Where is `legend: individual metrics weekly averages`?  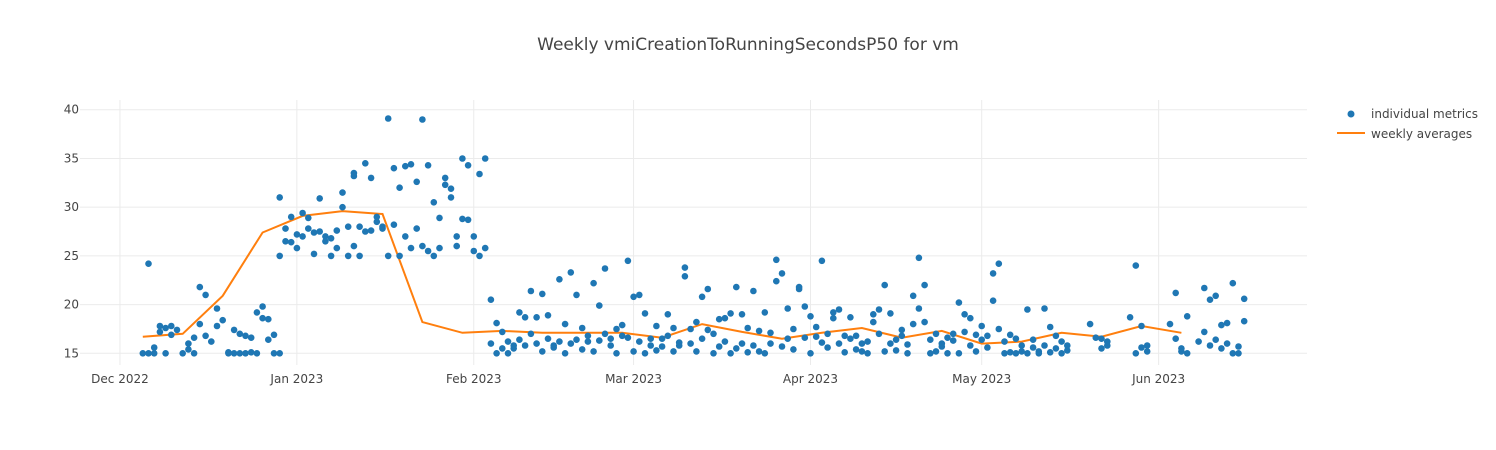
legend: individual metrics weekly averages is located at coordinates (1407, 124).